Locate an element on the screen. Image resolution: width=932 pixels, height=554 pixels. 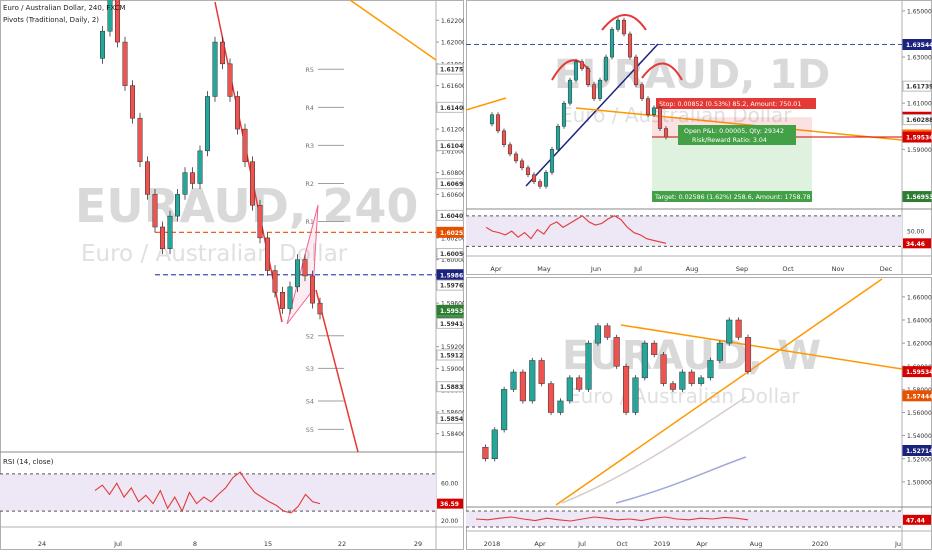
y-tick-label: 1.61600 is located at coordinates (452, 86).